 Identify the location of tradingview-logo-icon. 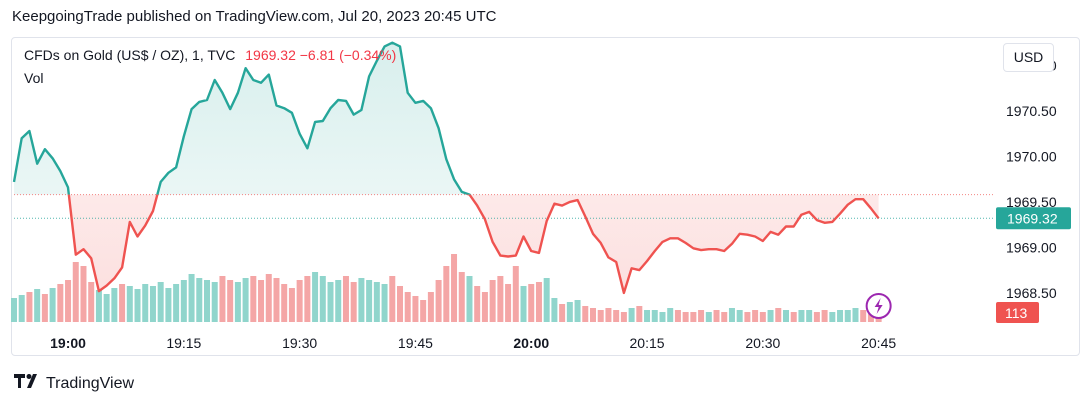
(27, 383).